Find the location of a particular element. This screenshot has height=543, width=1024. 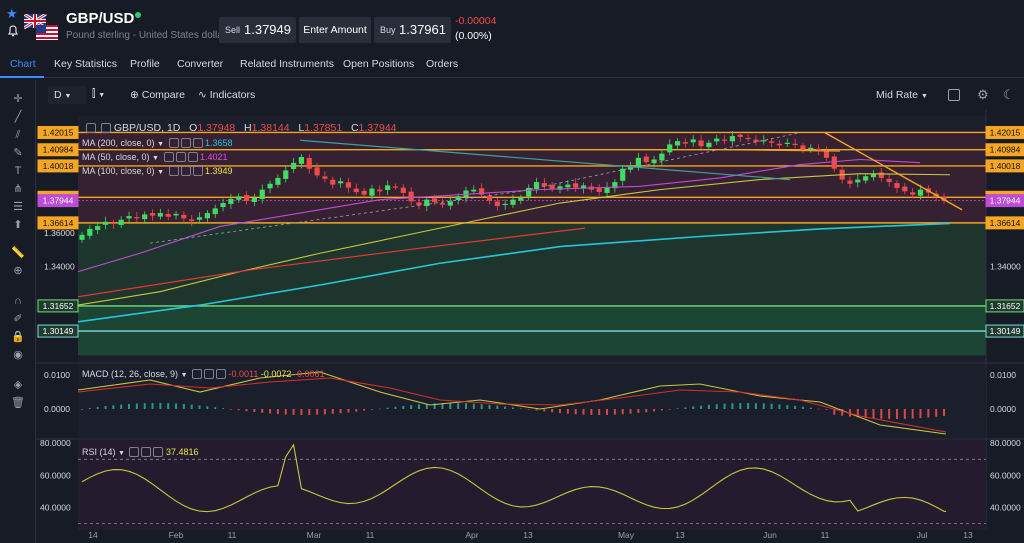

y-tick-label: 1.34000 is located at coordinates (59, 267).